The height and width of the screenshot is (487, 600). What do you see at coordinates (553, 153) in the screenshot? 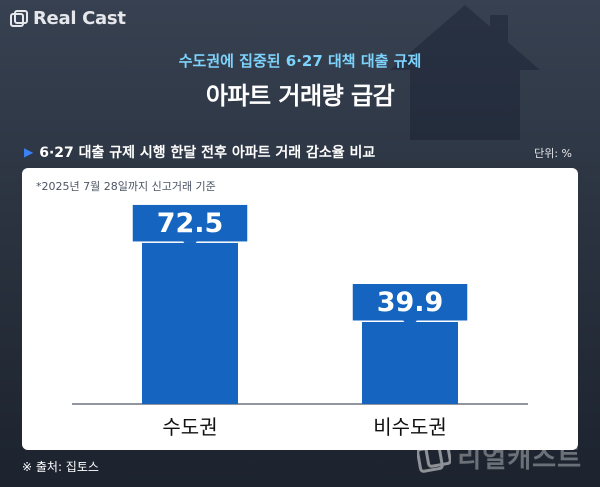
I see `unit-label: 단위: %` at bounding box center [553, 153].